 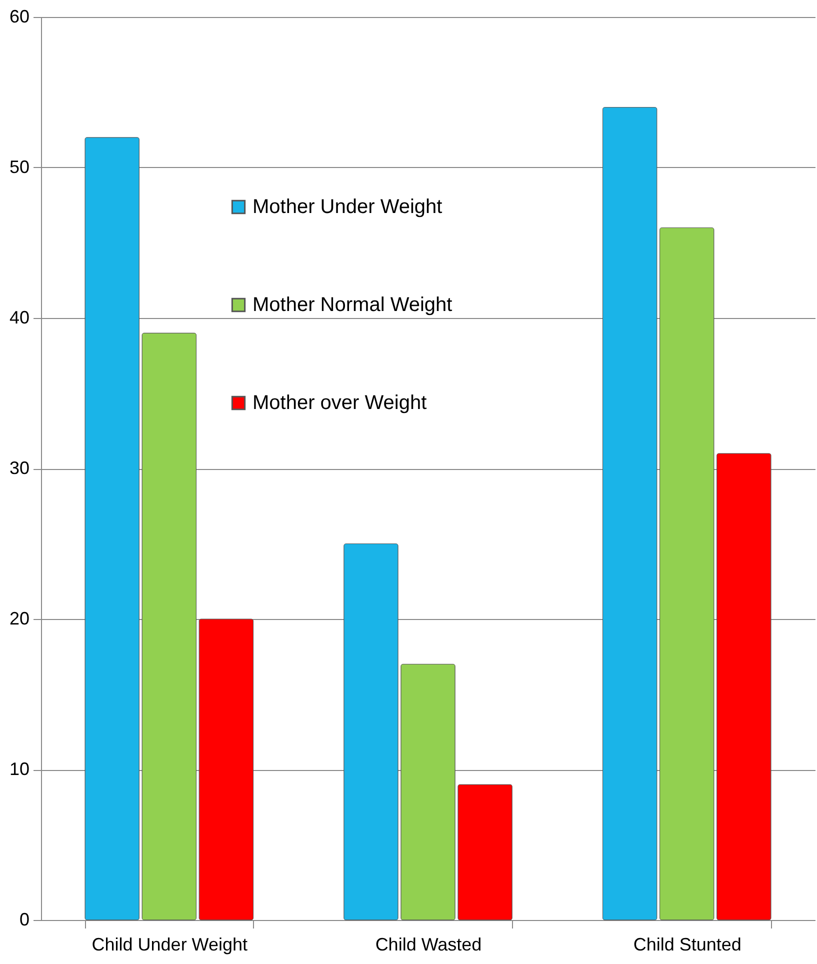 I want to click on y-tick-label: 0, so click(x=24, y=920).